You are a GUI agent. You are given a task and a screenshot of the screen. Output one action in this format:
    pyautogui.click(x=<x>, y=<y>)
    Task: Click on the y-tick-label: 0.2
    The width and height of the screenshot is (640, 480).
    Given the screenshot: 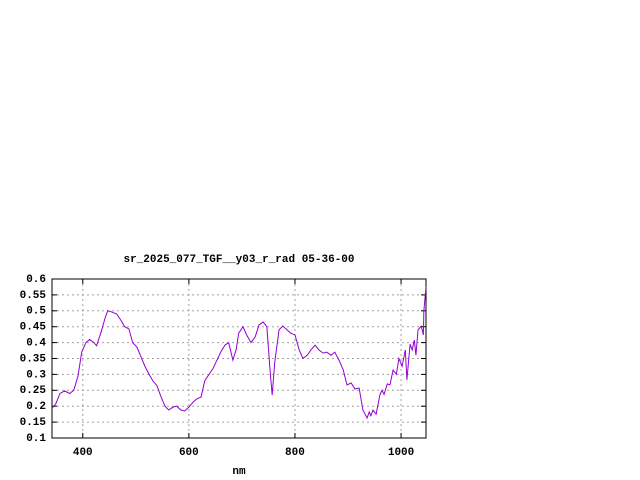 What is the action you would take?
    pyautogui.click(x=36, y=407)
    